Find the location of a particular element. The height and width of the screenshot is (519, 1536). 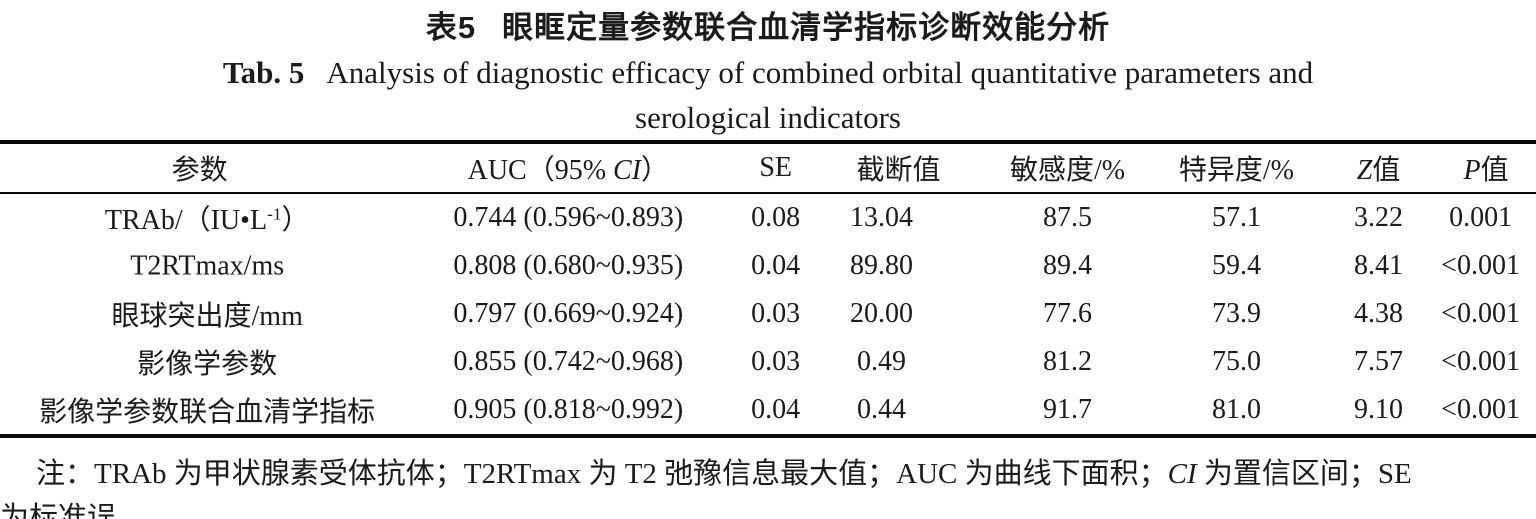

cell-param: 影像学参数联合血清学指标 is located at coordinates (199, 411).